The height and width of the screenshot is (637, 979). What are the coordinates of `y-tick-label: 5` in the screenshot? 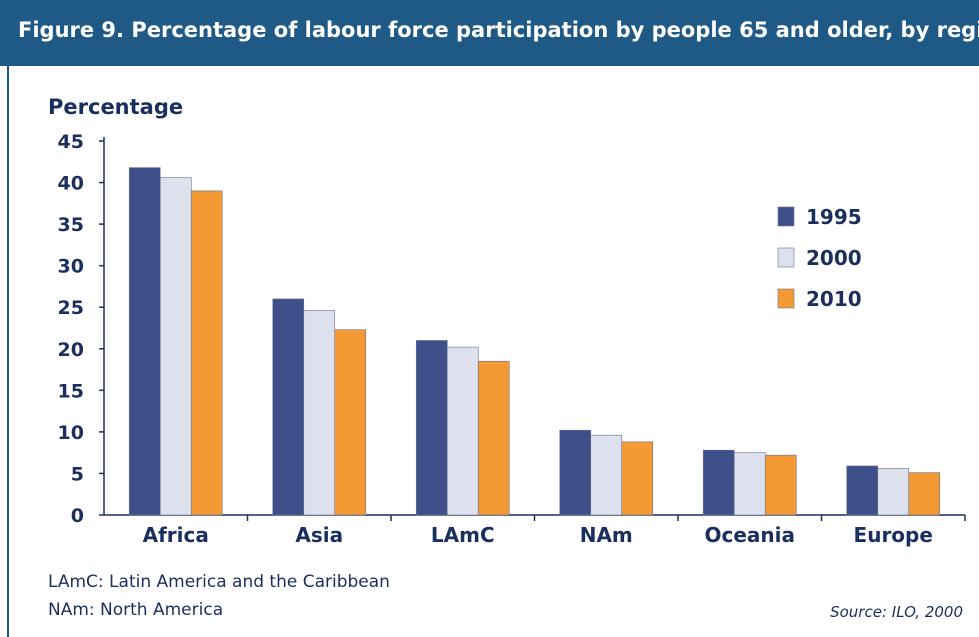 It's located at (77, 474).